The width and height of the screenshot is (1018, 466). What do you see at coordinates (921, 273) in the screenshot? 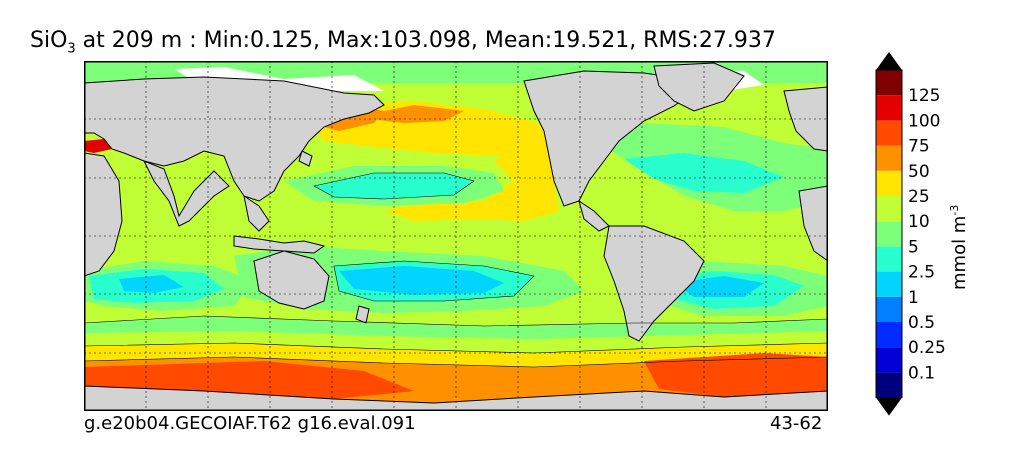
I see `colorbar-tick-label: 2.5` at bounding box center [921, 273].